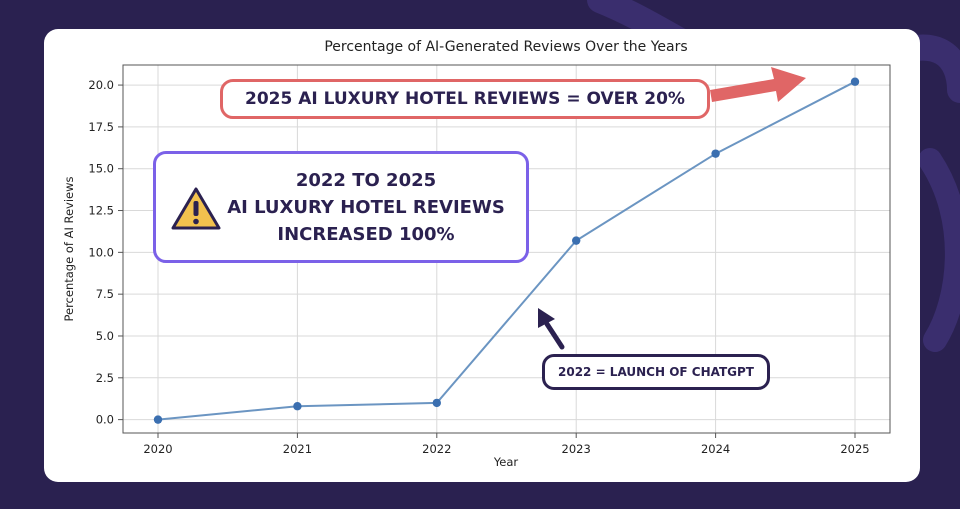 This screenshot has height=509, width=960. I want to click on navy-arrow-shaft, so click(554, 335).